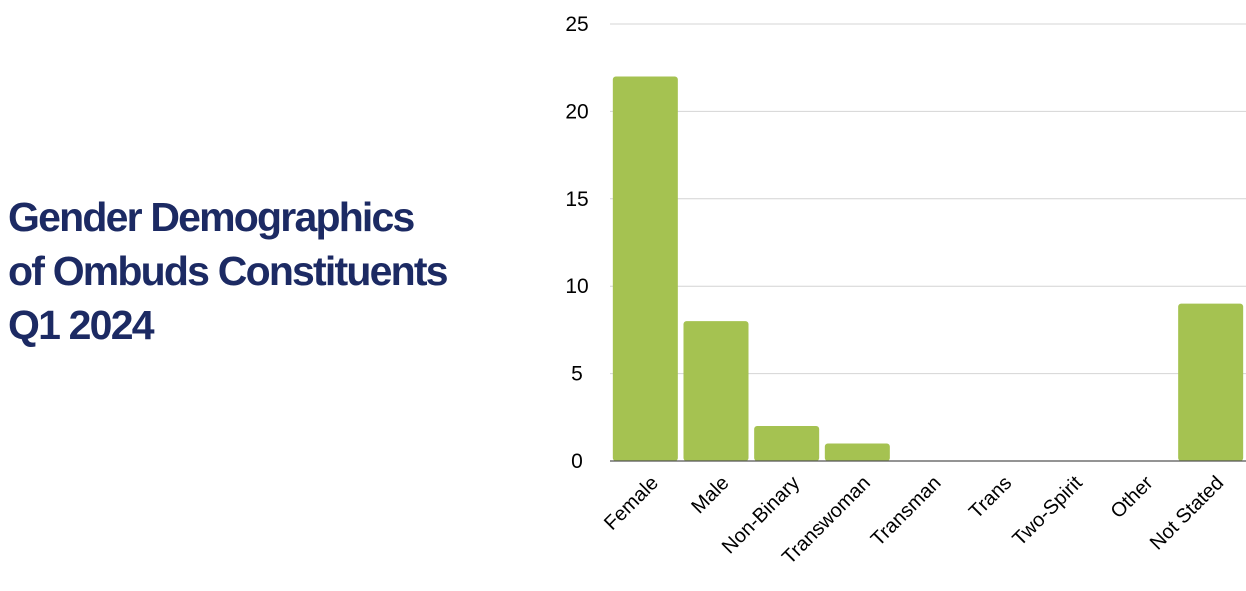 The width and height of the screenshot is (1246, 591). What do you see at coordinates (576, 286) in the screenshot?
I see `y-tick-label: 10` at bounding box center [576, 286].